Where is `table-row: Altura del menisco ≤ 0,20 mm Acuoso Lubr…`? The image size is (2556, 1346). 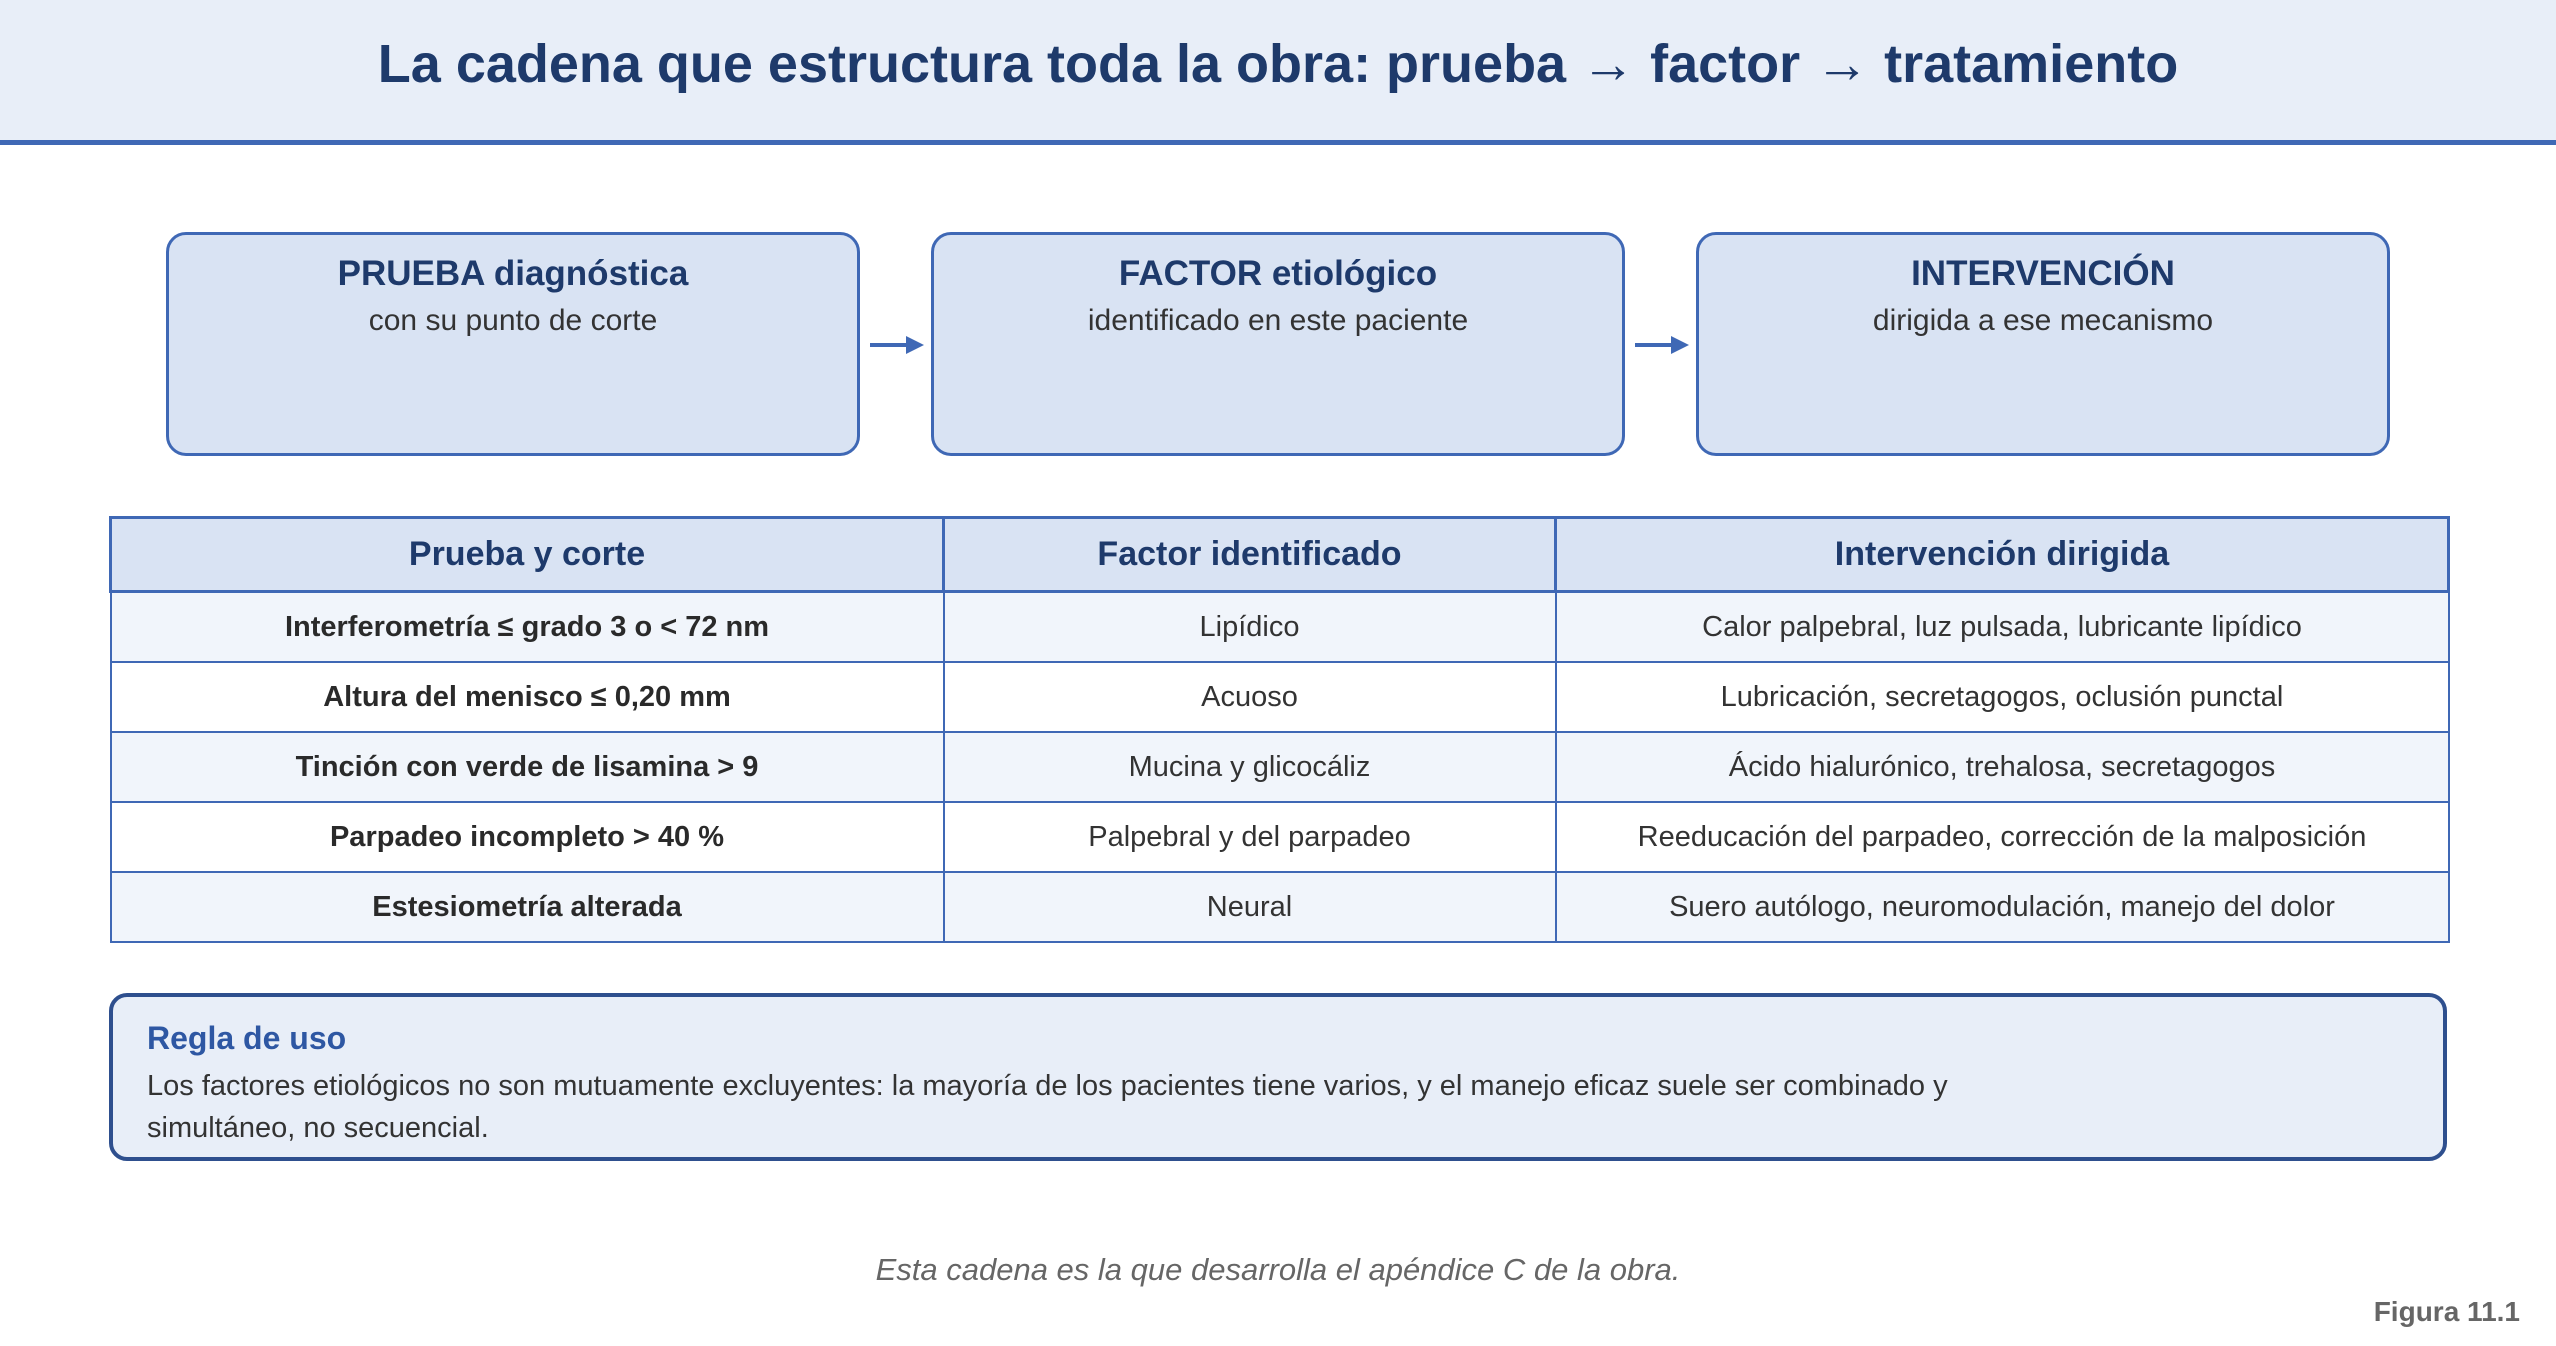 table-row: Altura del menisco ≤ 0,20 mm Acuoso Lubr… is located at coordinates (1279, 697).